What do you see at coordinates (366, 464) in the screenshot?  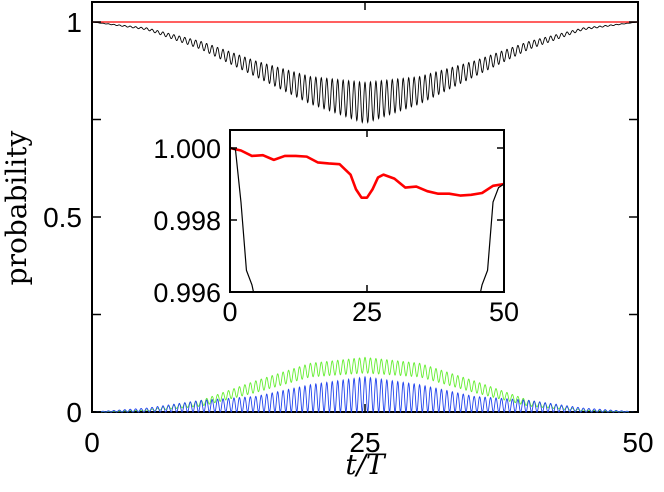 I see `x-axis-label: t/T` at bounding box center [366, 464].